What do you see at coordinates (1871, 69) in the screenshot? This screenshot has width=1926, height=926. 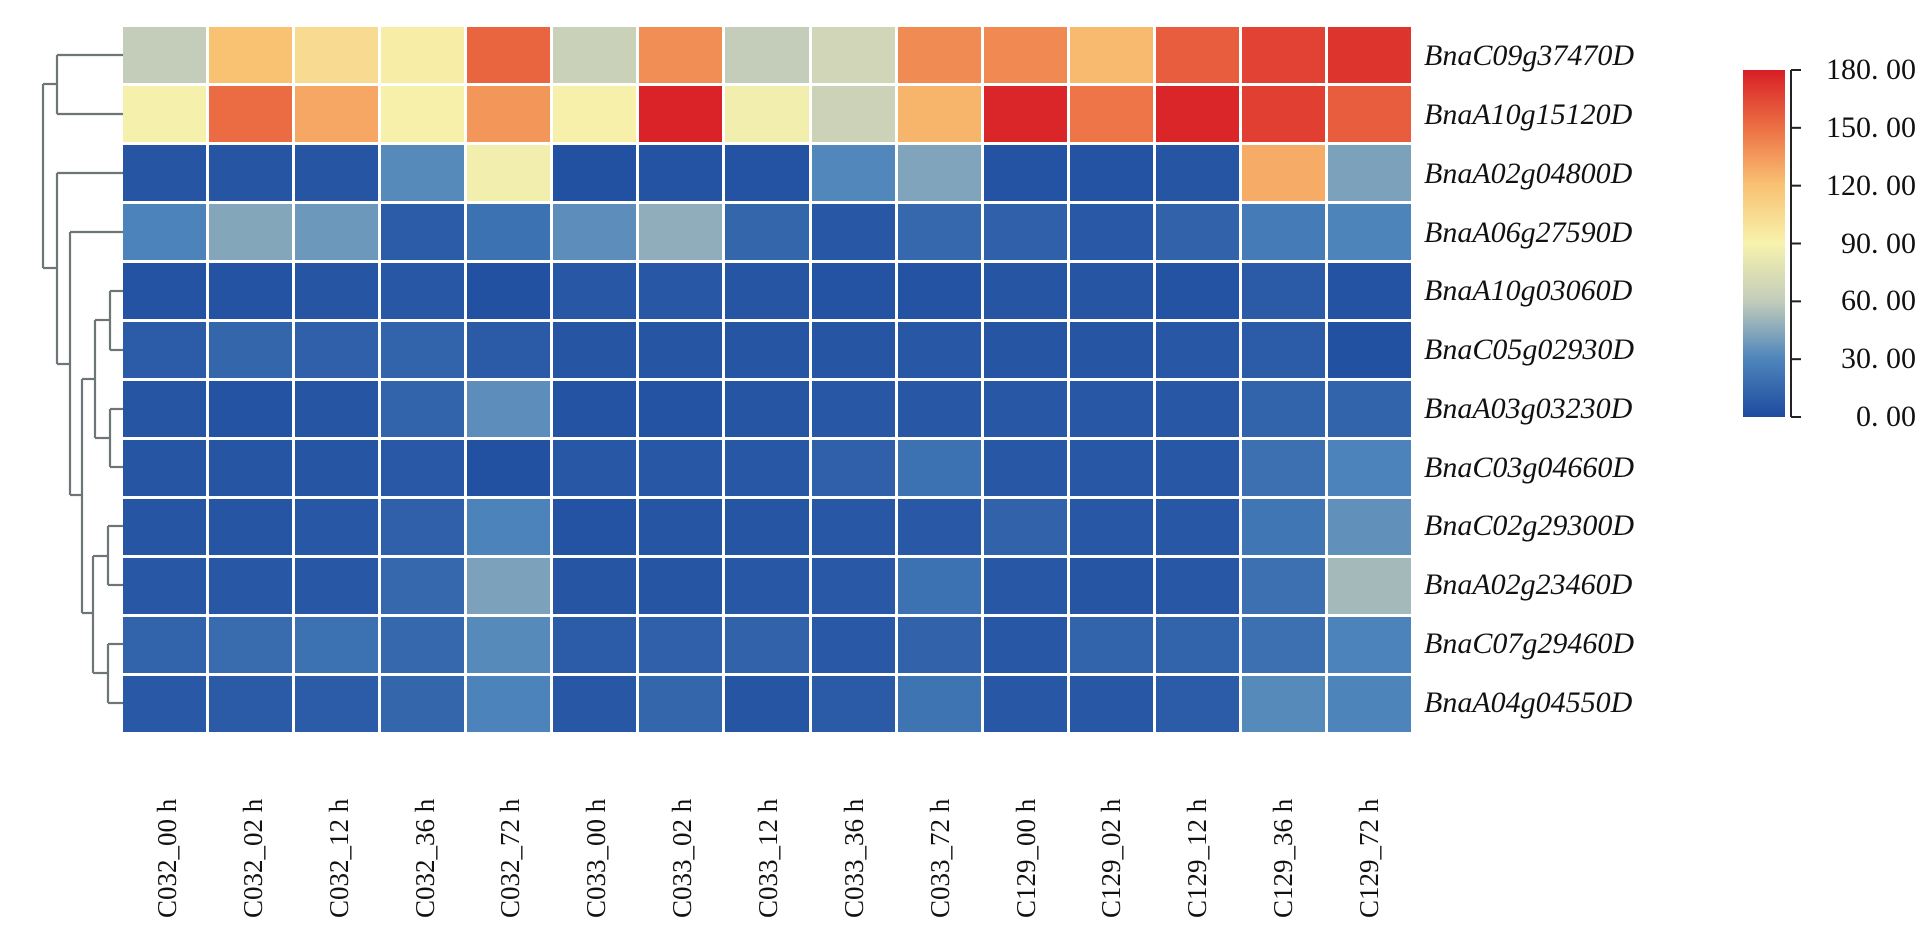 I see `colorbar-tick-label: 180. 00` at bounding box center [1871, 69].